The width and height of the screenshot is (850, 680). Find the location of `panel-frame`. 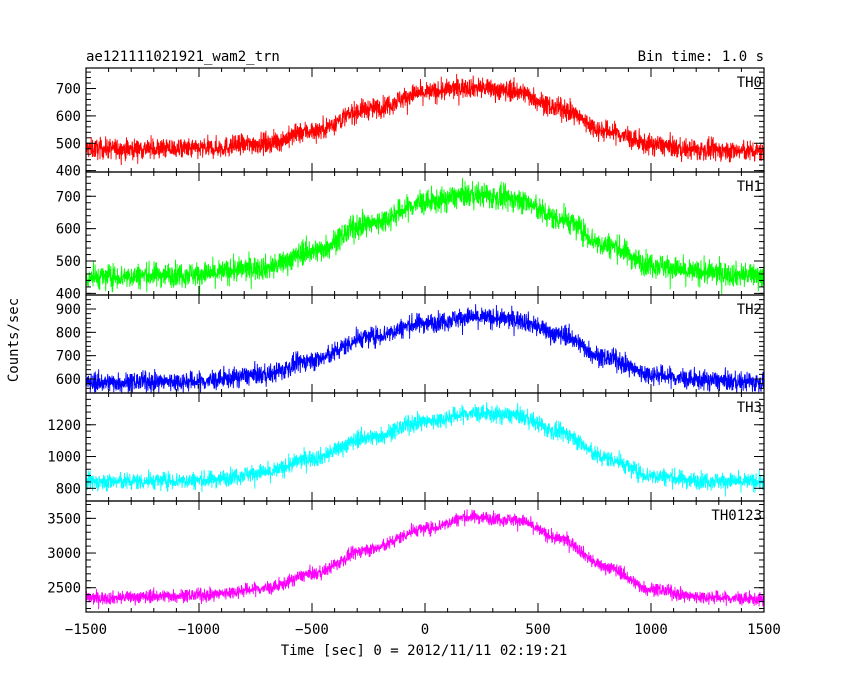

panel-frame is located at coordinates (425, 120).